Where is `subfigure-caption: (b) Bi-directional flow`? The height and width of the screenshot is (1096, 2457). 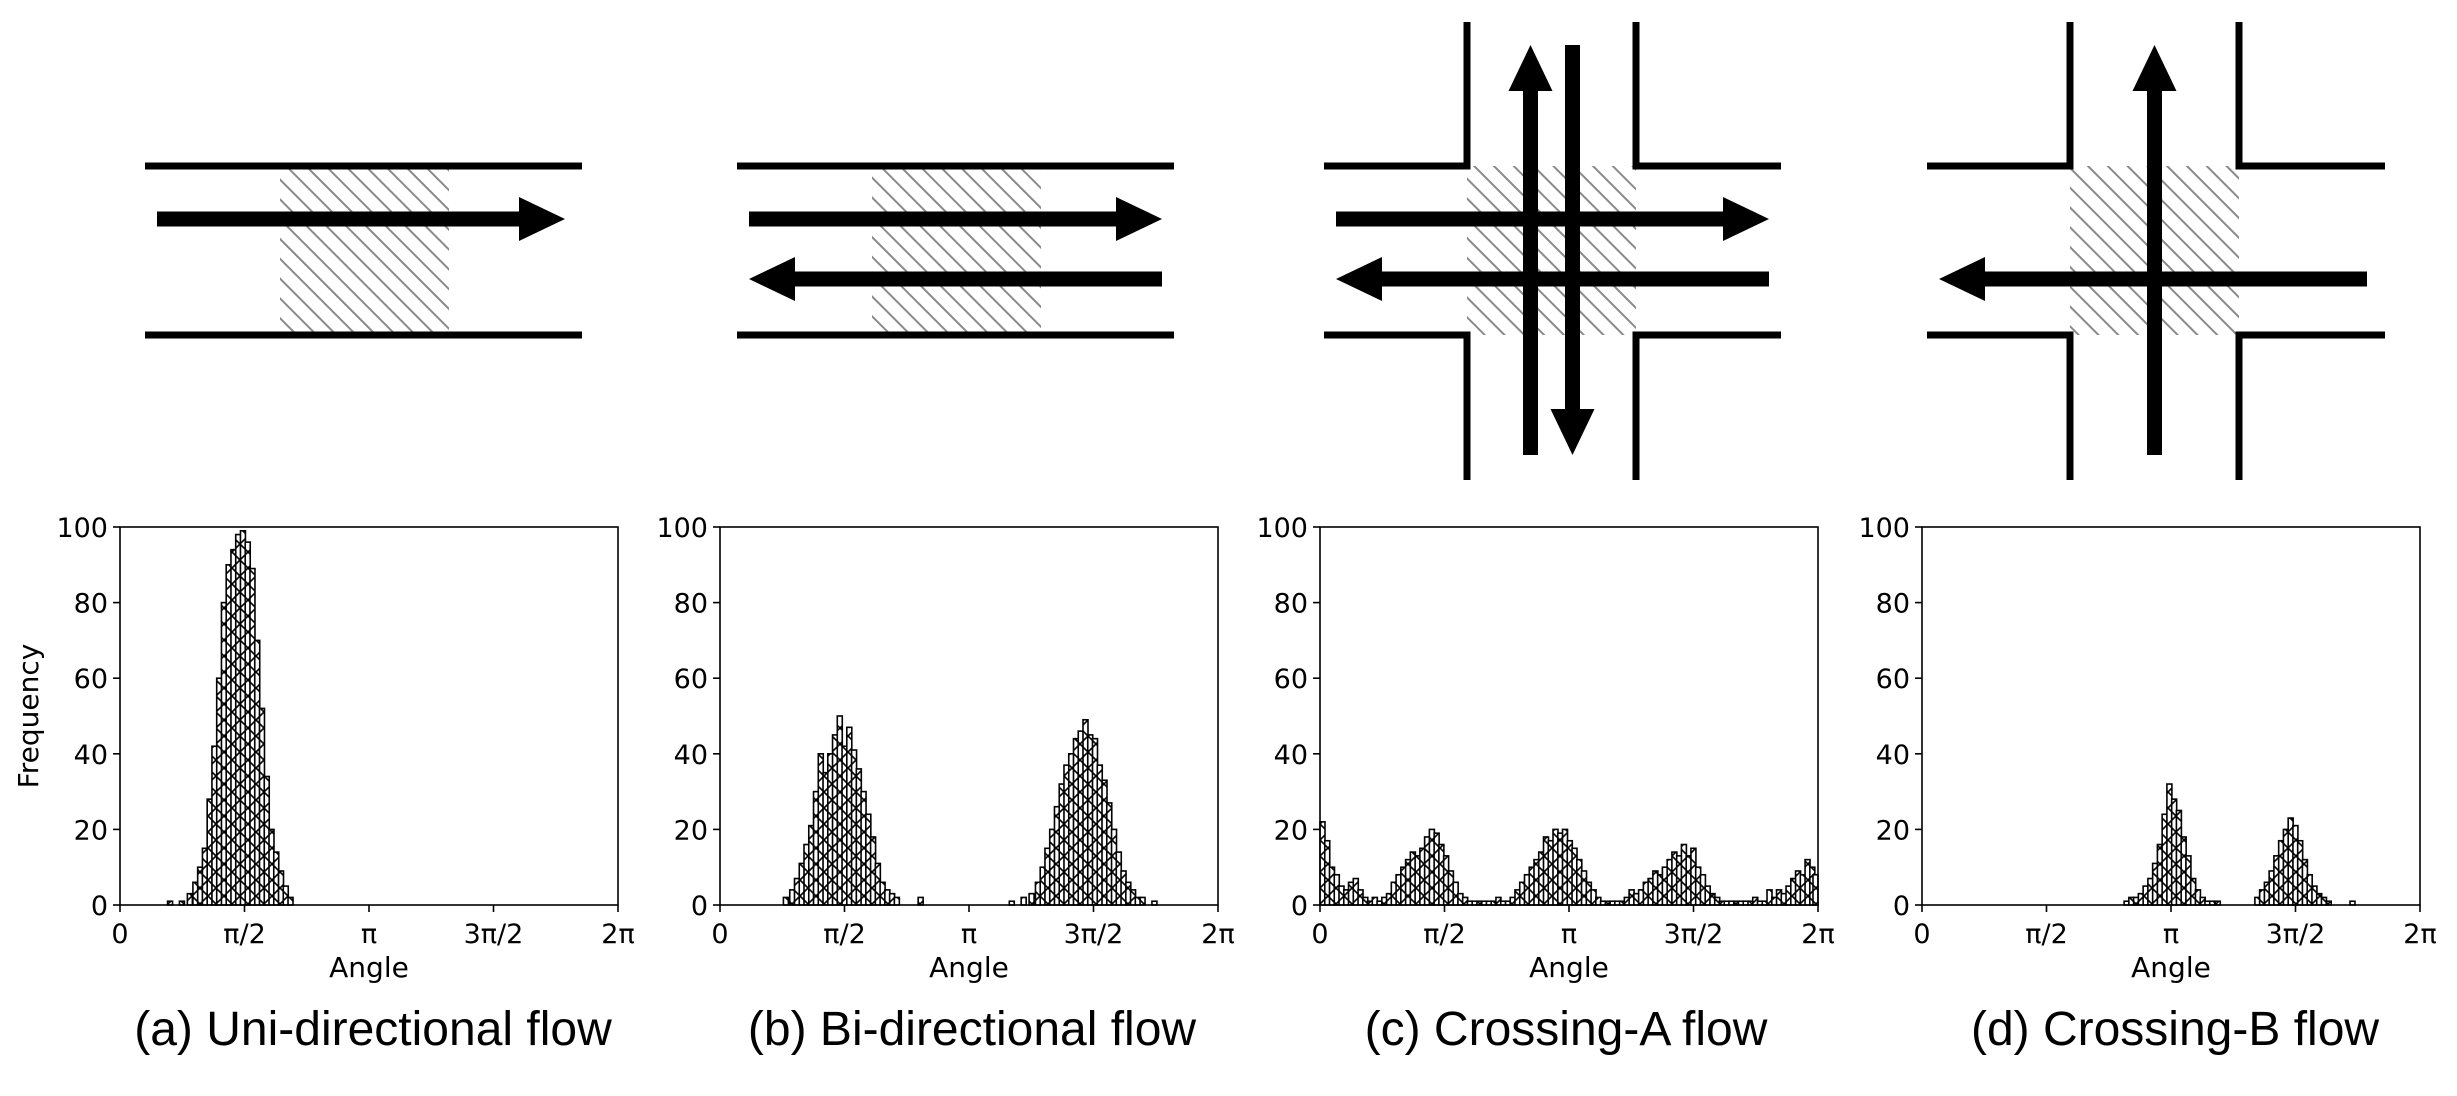 subfigure-caption: (b) Bi-directional flow is located at coordinates (972, 1029).